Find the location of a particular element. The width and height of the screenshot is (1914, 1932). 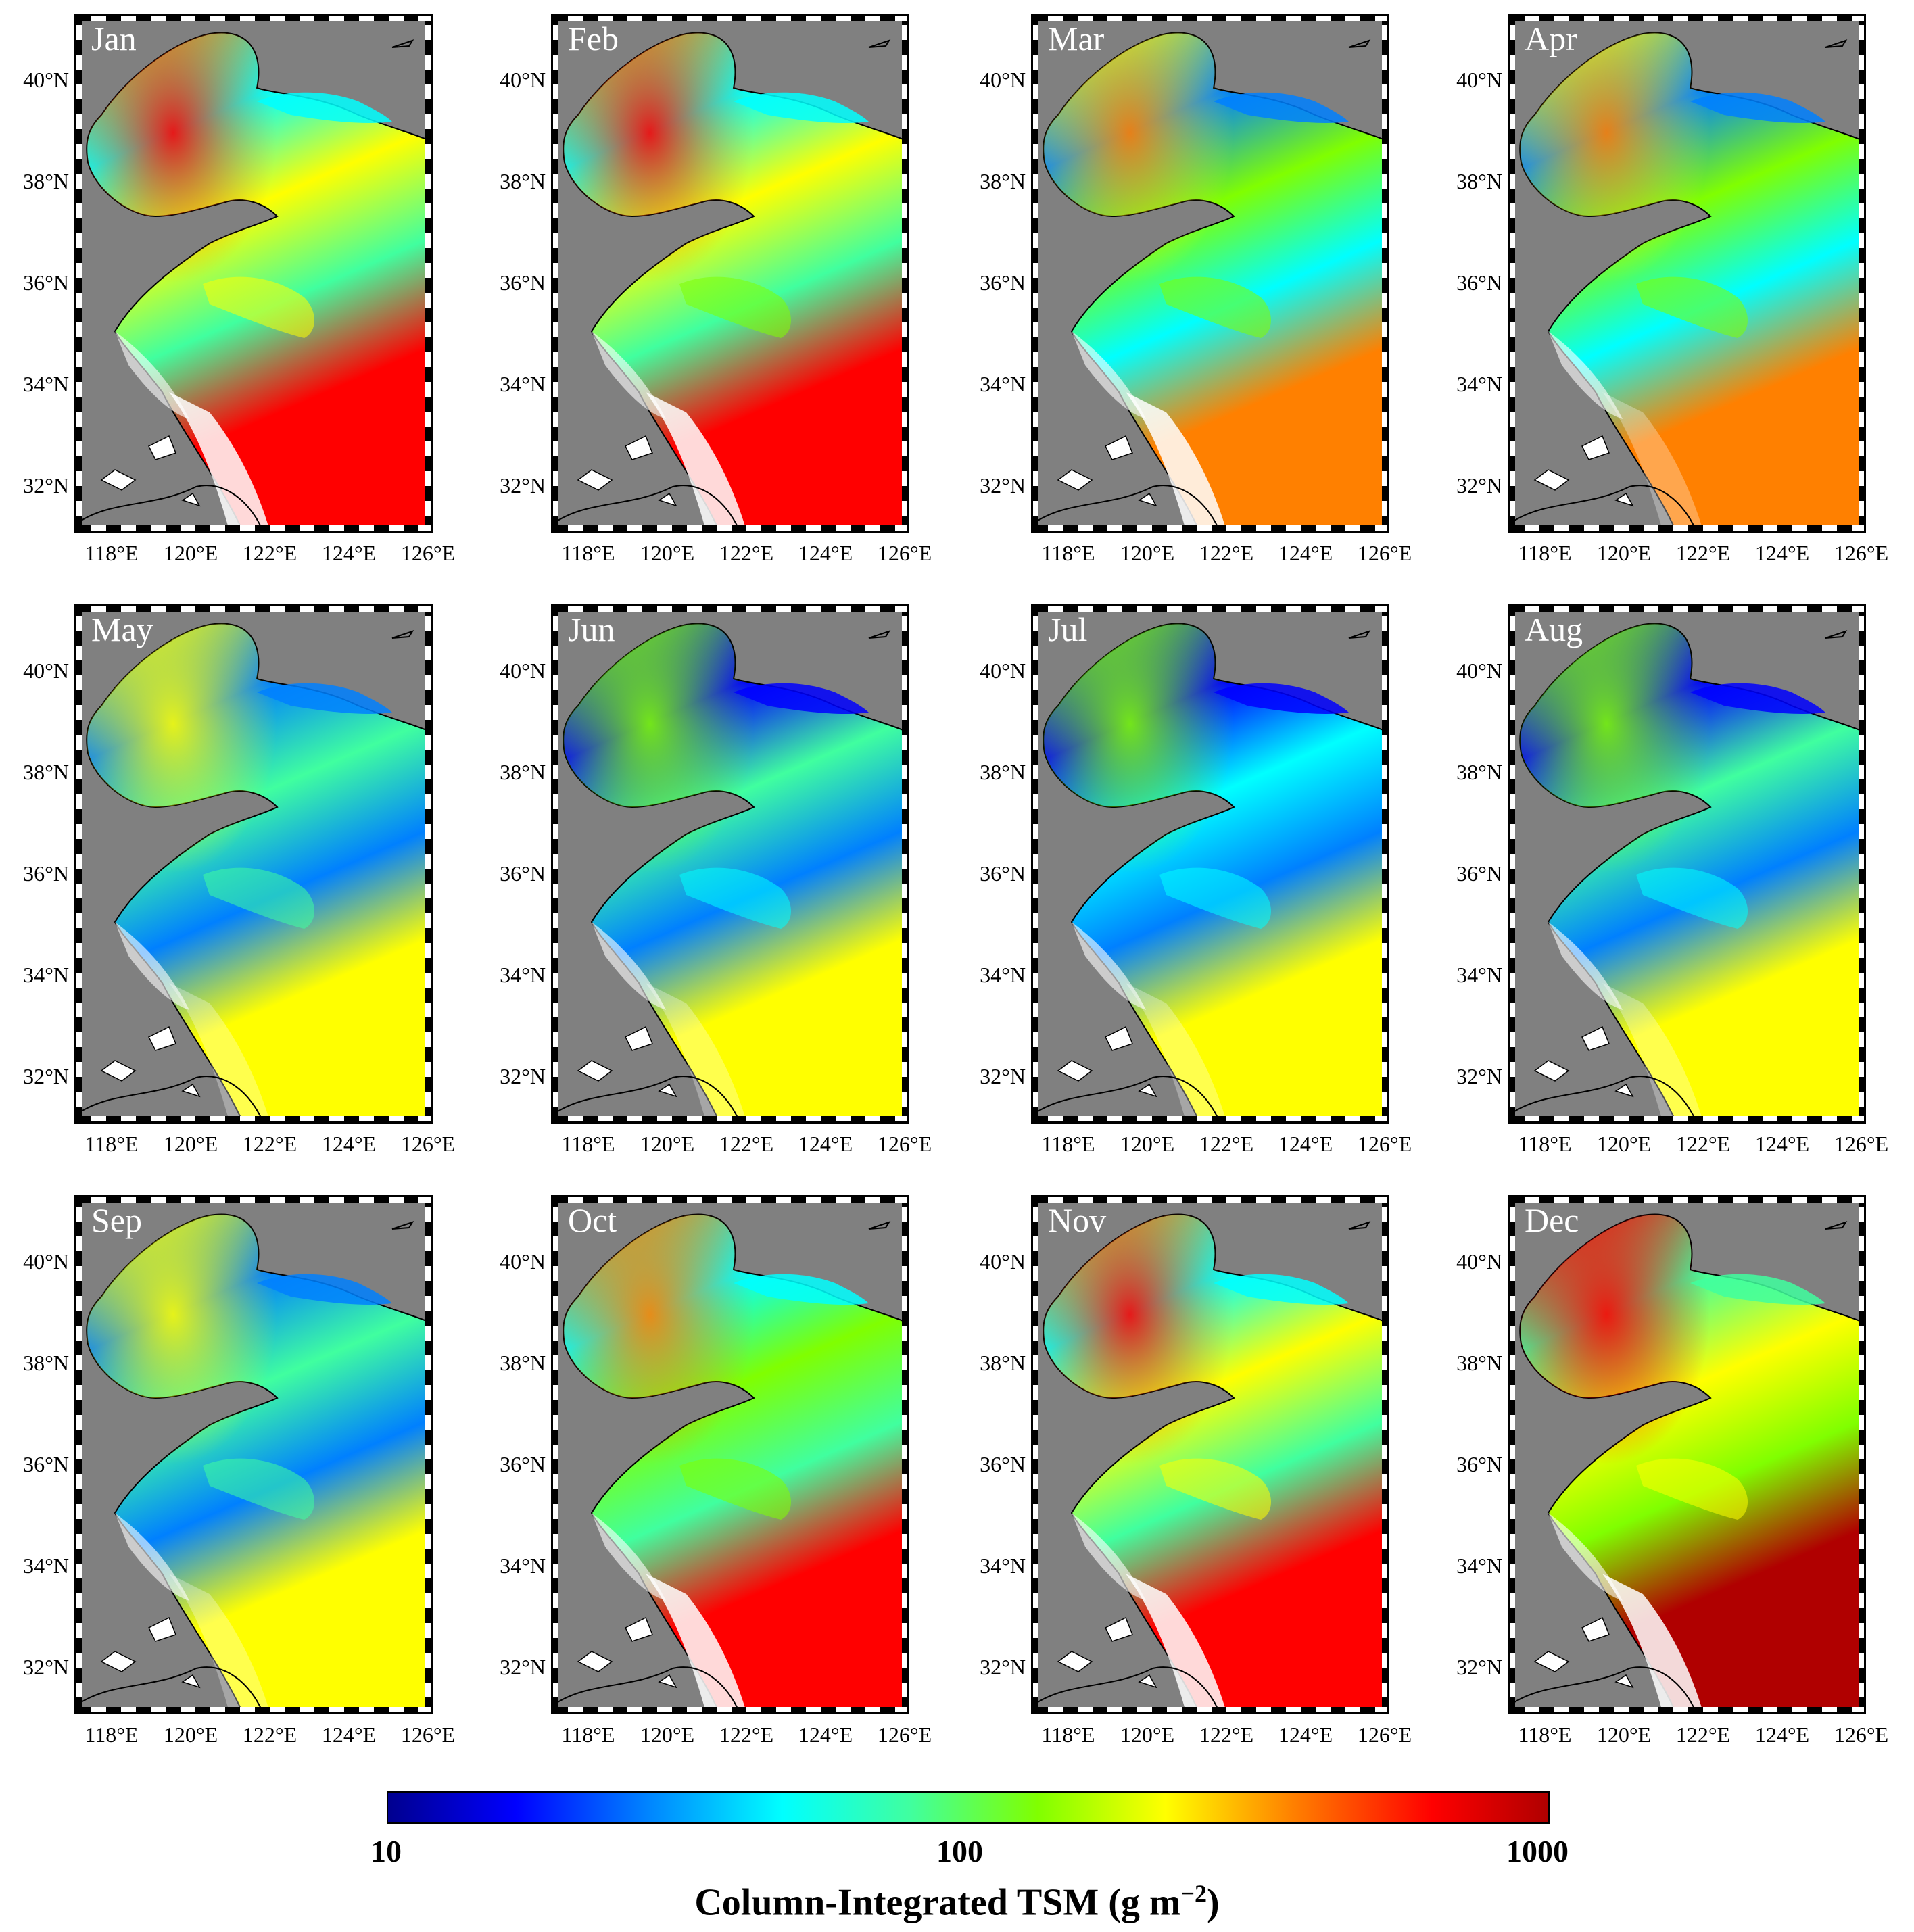

colorbar-tick-100: 100 is located at coordinates (959, 1851).